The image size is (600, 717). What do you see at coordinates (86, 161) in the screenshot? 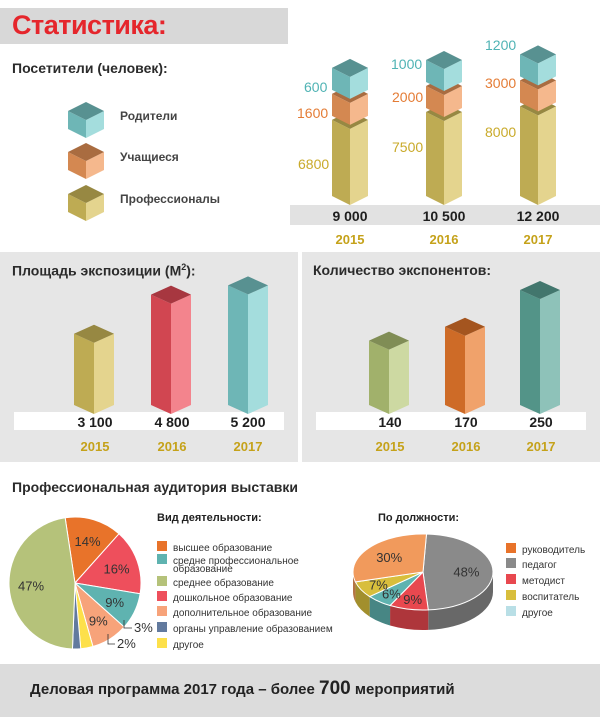
I see `visitors-legend-cubes` at bounding box center [86, 161].